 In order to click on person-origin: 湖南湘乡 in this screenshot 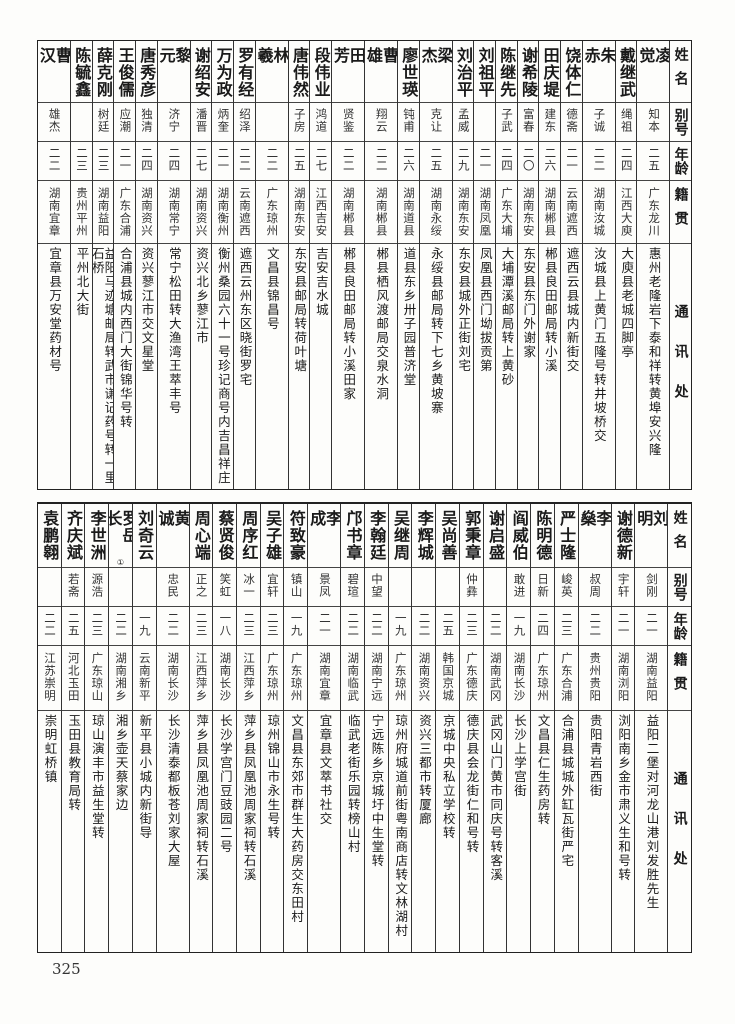, I will do `click(121, 677)`.